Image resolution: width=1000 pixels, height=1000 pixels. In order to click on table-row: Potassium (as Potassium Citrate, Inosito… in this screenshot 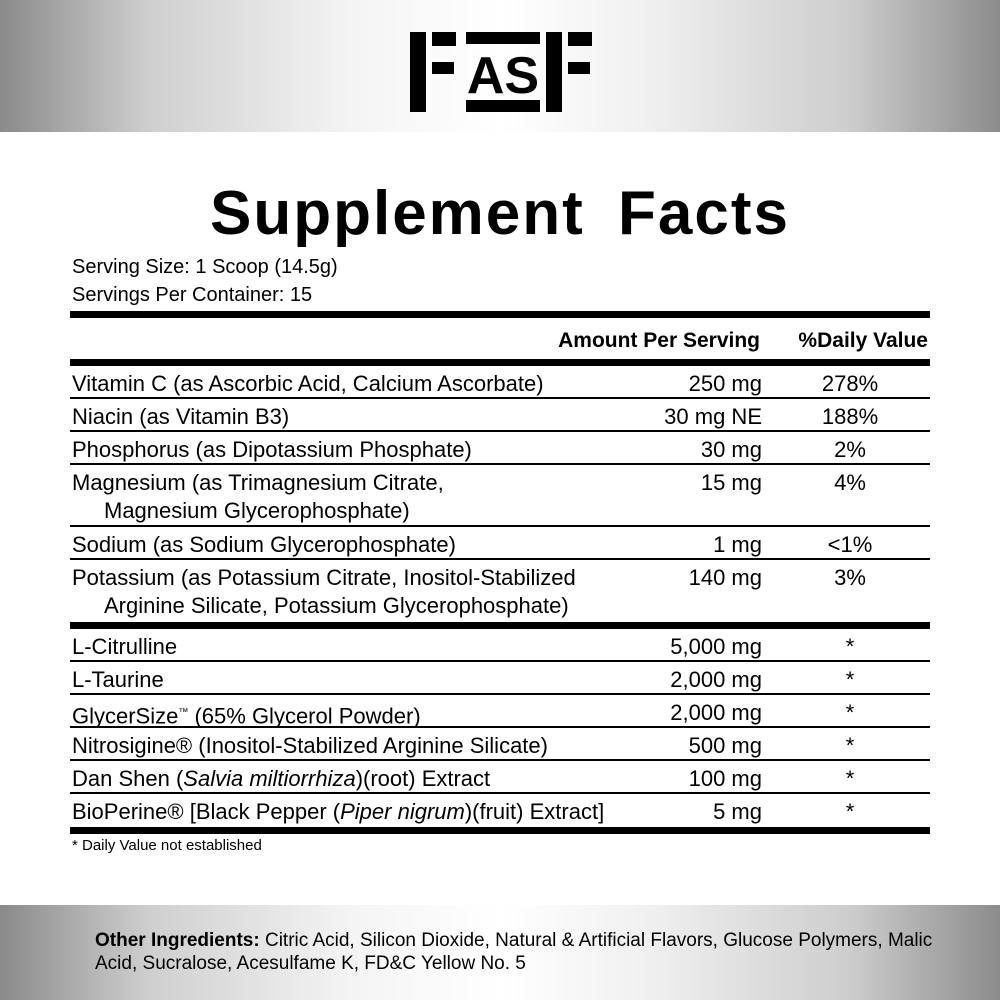, I will do `click(500, 591)`.